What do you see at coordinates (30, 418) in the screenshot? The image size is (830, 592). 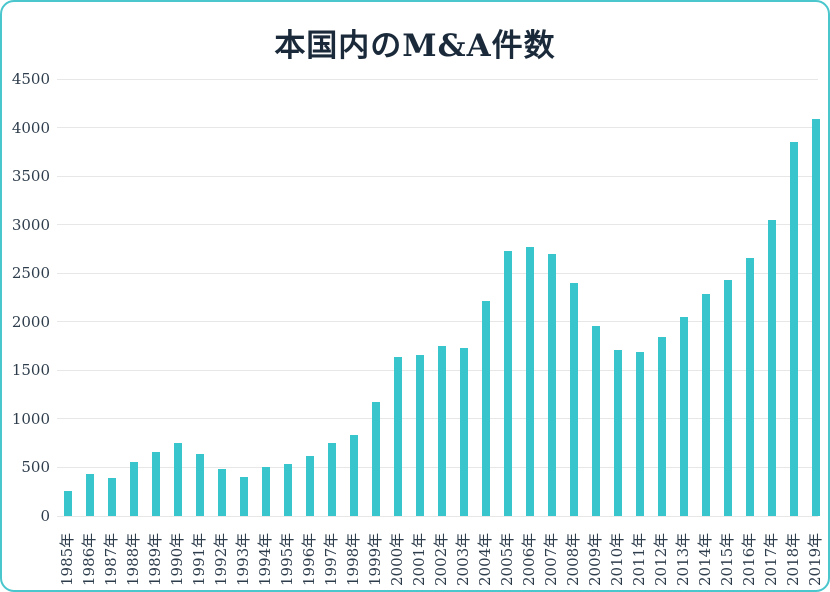 I see `y-tick-label: 1000` at bounding box center [30, 418].